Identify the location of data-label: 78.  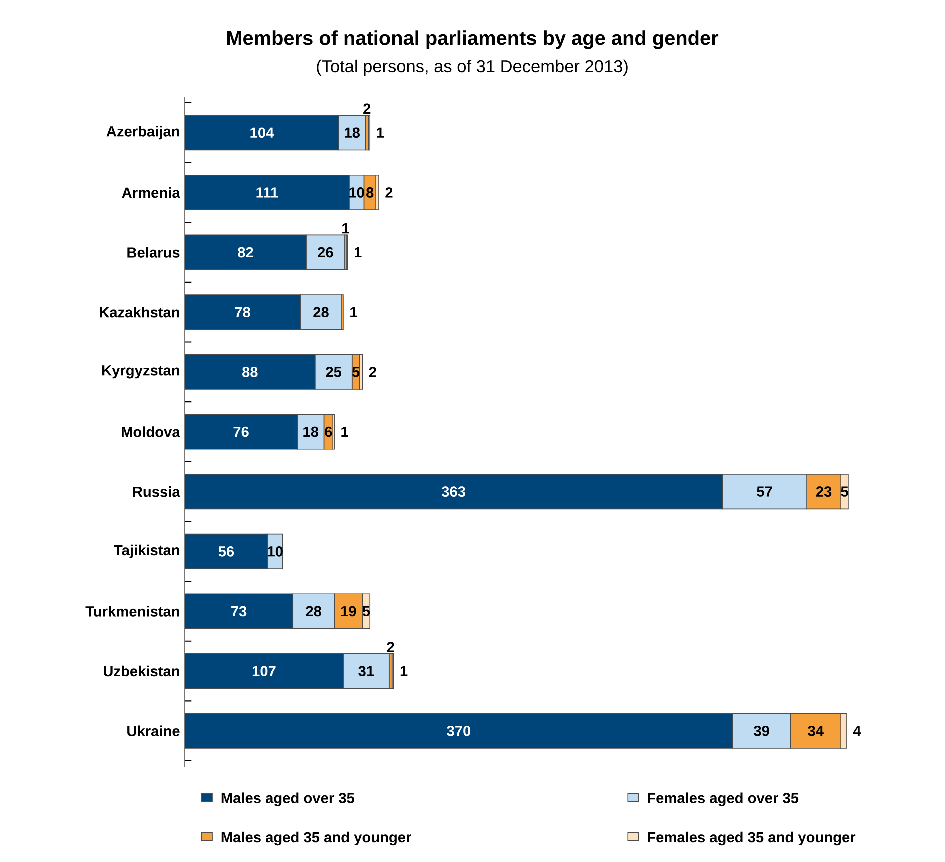
(242, 312).